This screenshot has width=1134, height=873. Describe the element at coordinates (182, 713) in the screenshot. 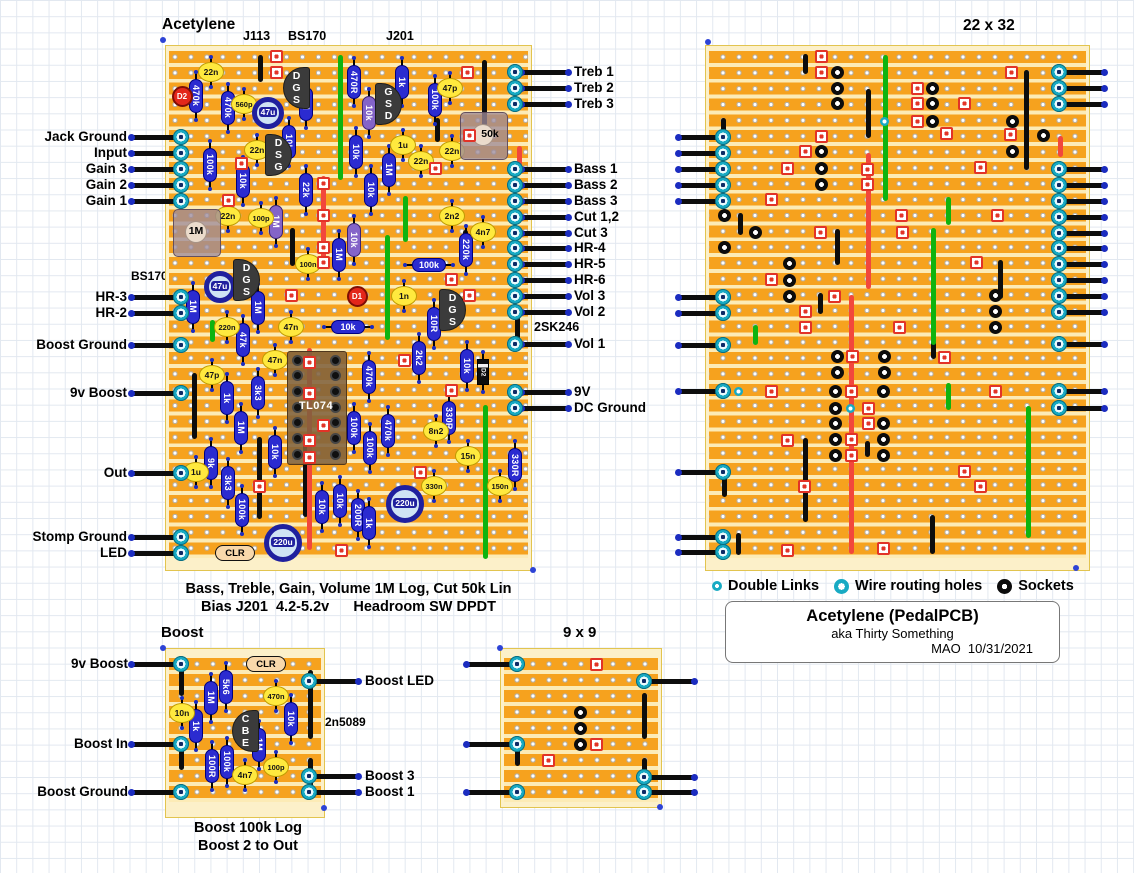

I see `capacitor: 10n` at that location.